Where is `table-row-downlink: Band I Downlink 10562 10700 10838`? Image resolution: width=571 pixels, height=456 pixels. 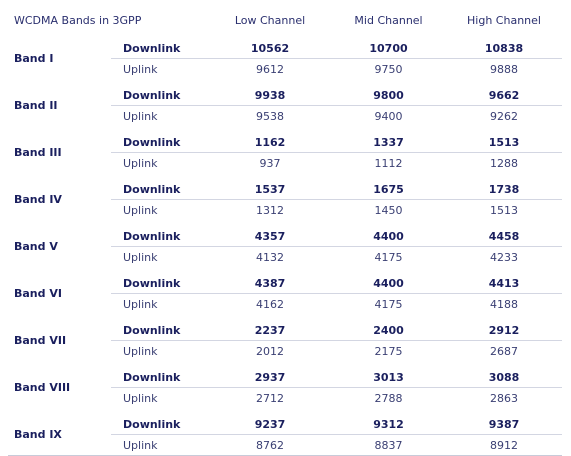
table-row-downlink: Band I Downlink 10562 10700 10838 is located at coordinates (285, 58).